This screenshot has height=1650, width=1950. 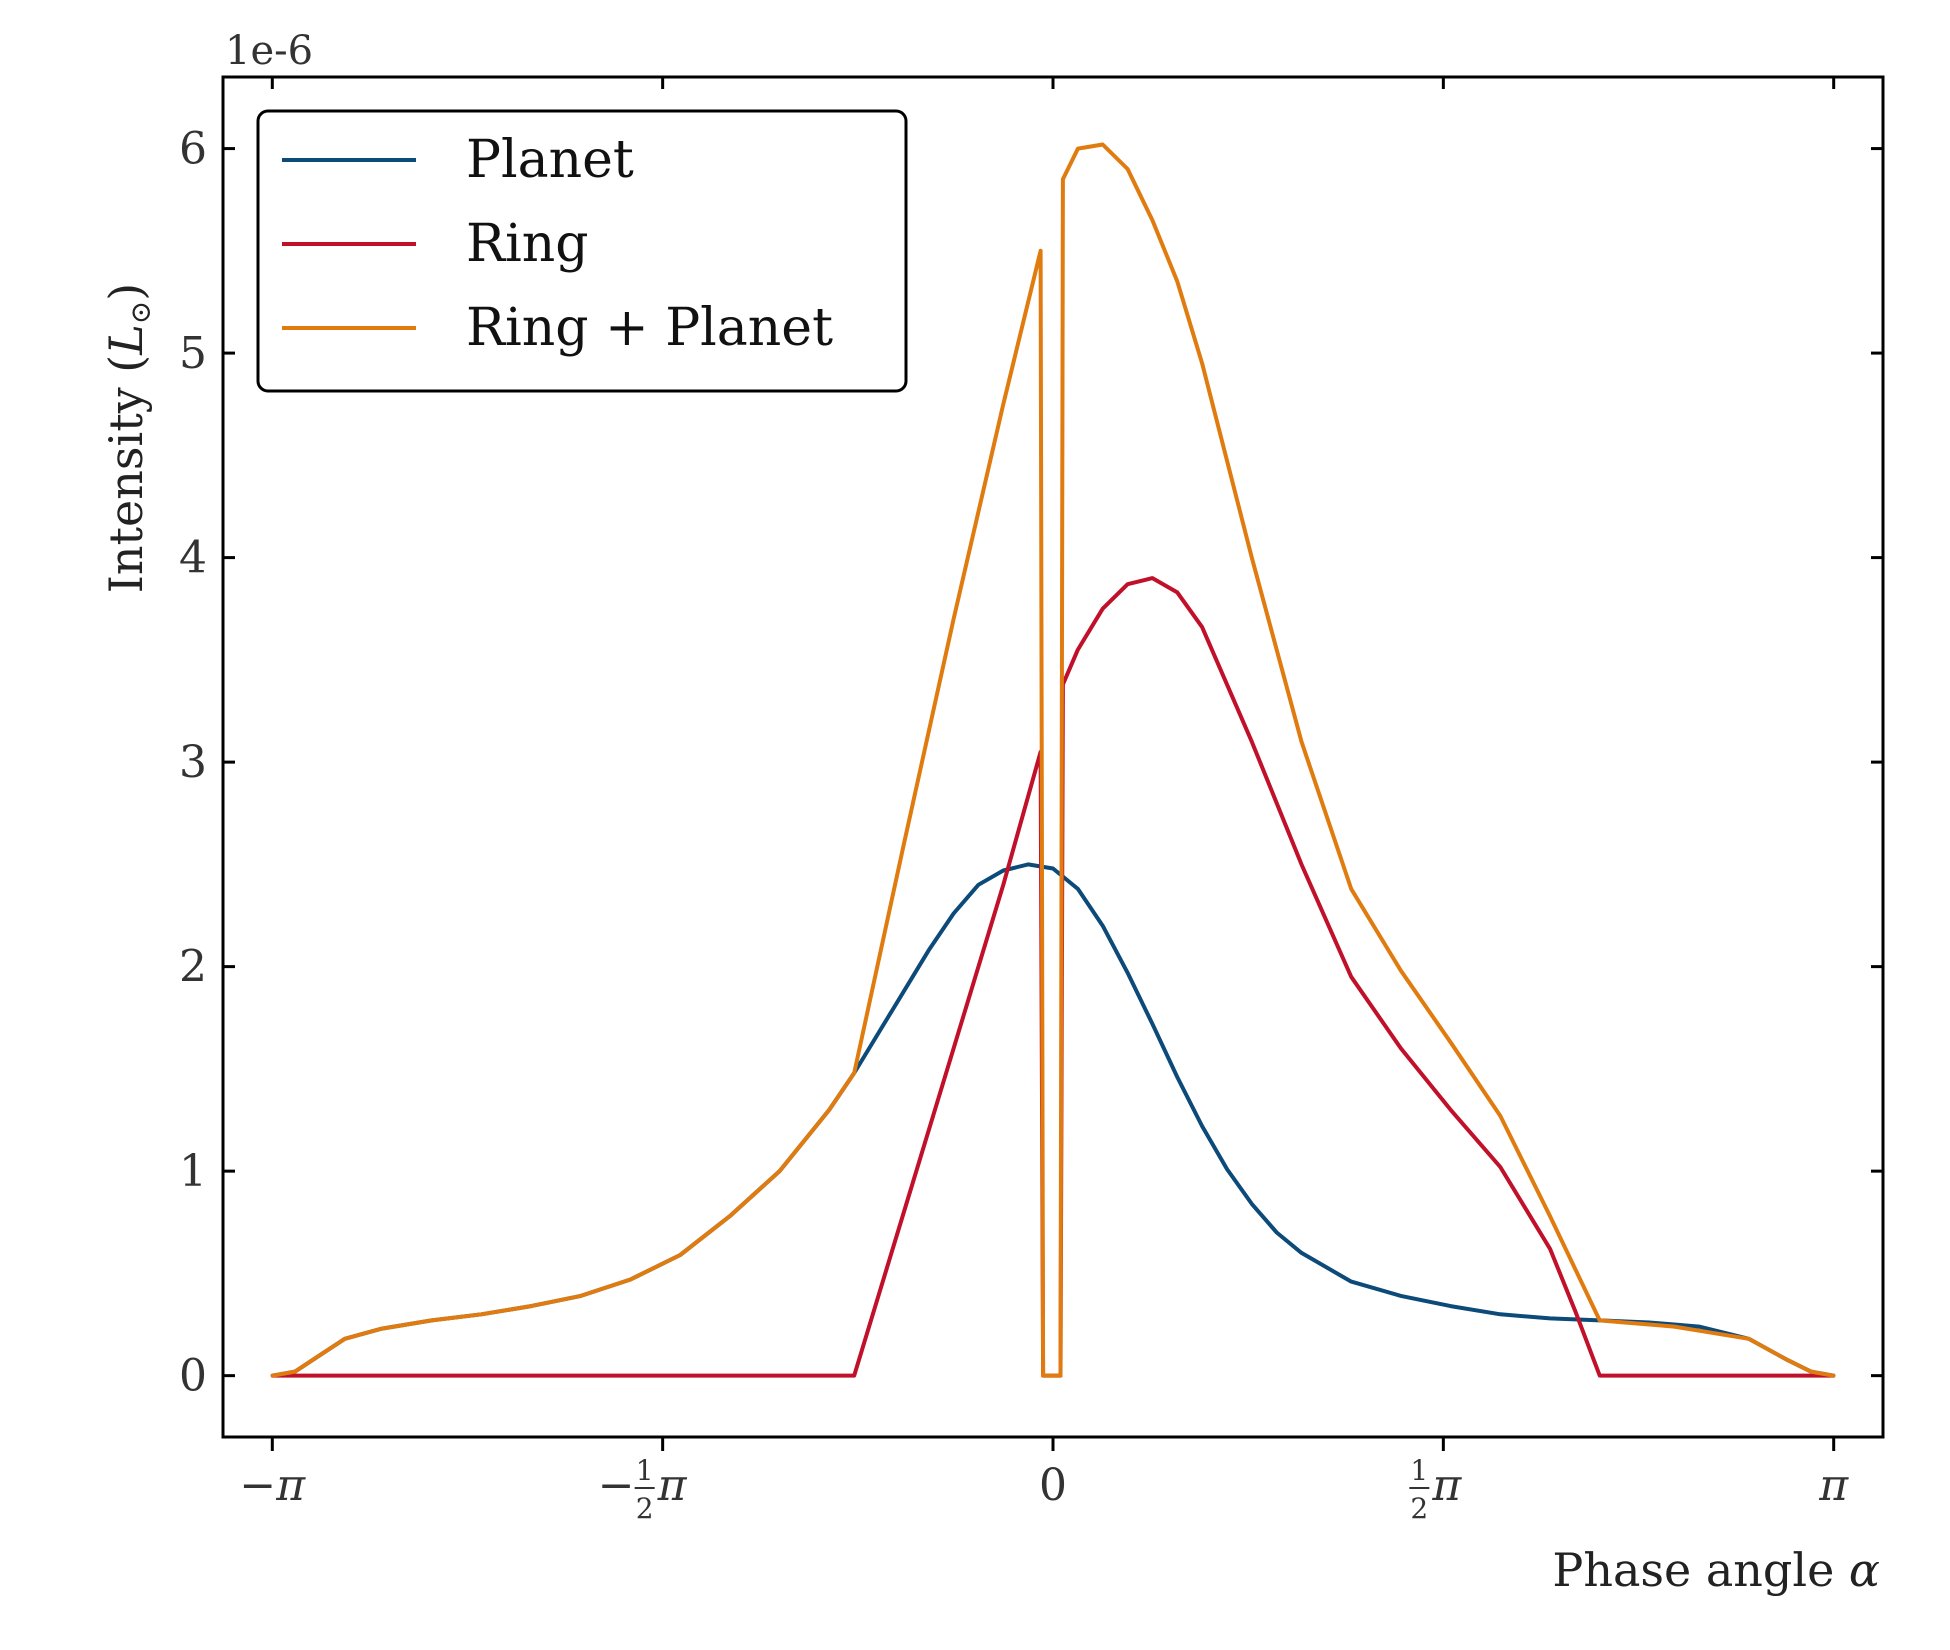 What do you see at coordinates (126, 340) in the screenshot?
I see `y-axis-unit-symbol: L` at bounding box center [126, 340].